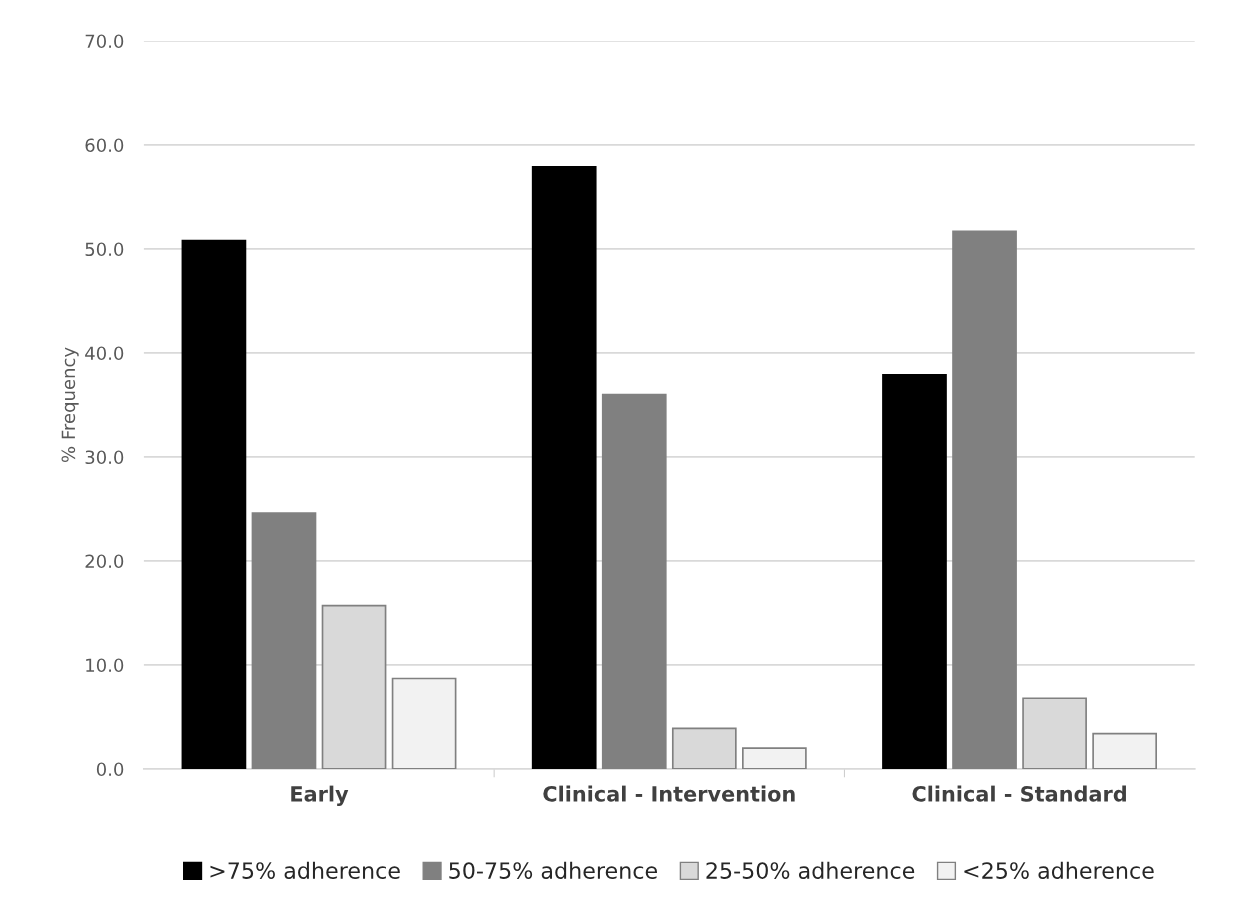  I want to click on legend-label: <25% adherence, so click(1059, 870).